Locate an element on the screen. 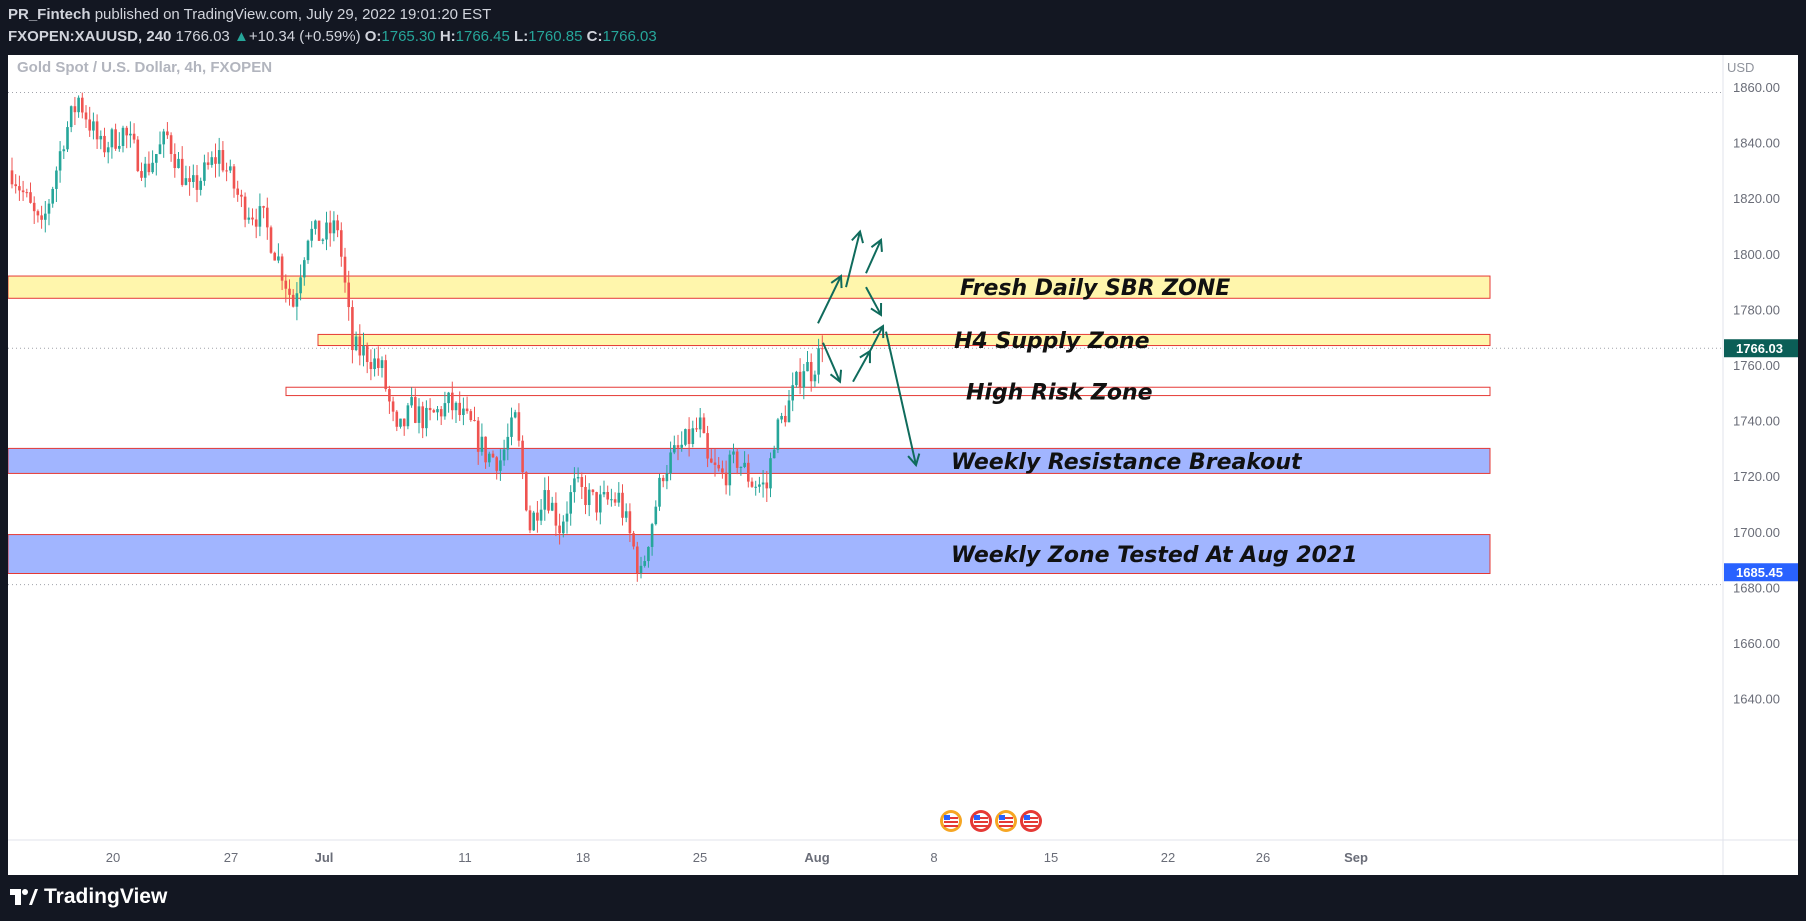 The image size is (1806, 921). time-tick-label: Aug is located at coordinates (816, 857).